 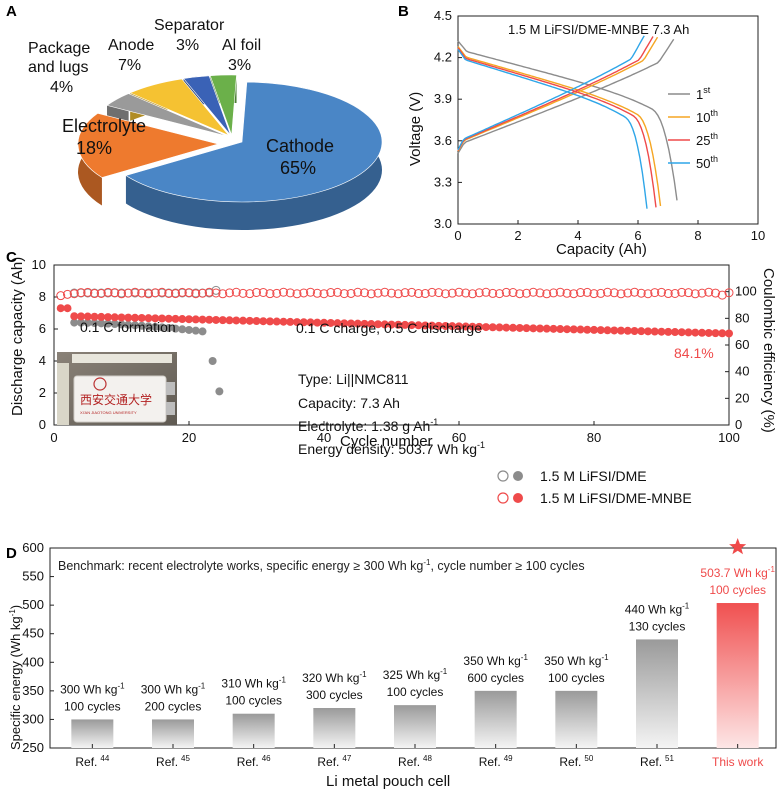 I want to click on pie-label-alfoil: Al foil, so click(x=241, y=45).